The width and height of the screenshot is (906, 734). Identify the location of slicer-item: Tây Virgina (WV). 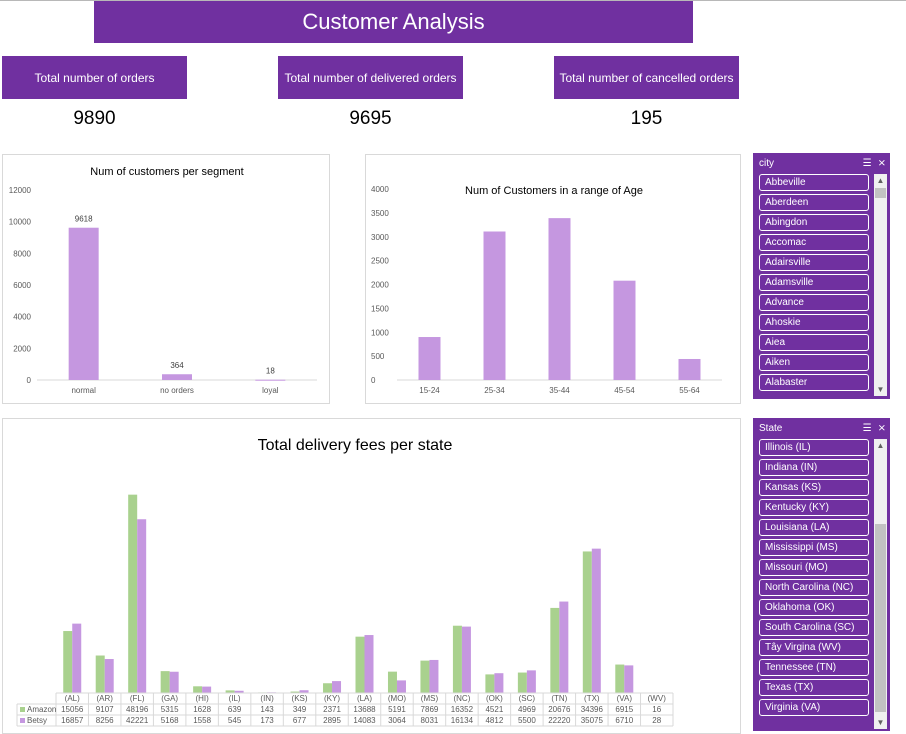
(814, 647).